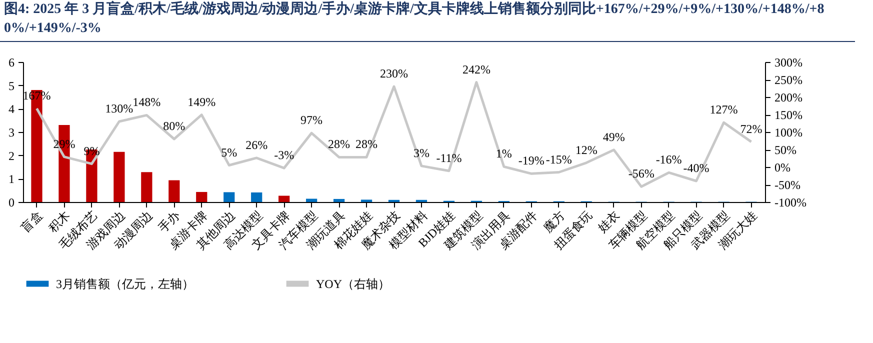 This screenshot has height=343, width=873. I want to click on legend-label: 3月销售额（亿元，左轴）, so click(125, 283).